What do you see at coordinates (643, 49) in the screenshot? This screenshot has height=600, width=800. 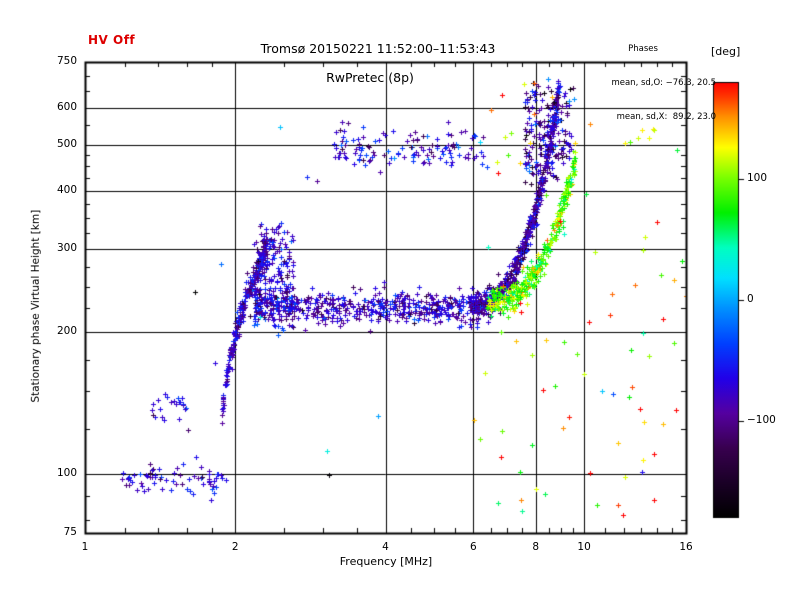 I see `phase-stats-heading: Phases` at bounding box center [643, 49].